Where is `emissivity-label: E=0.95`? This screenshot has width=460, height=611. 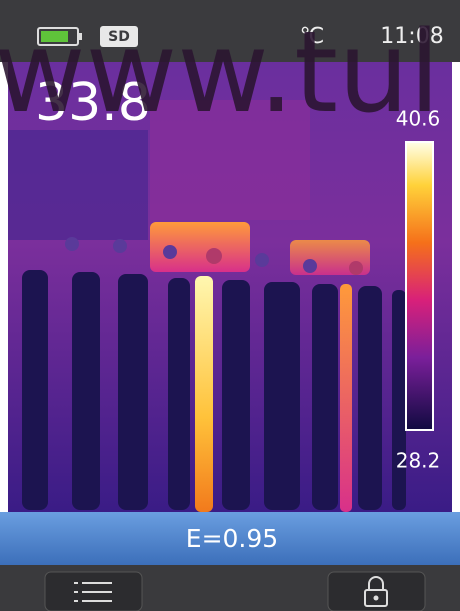
emissivity-label: E=0.95 is located at coordinates (232, 538).